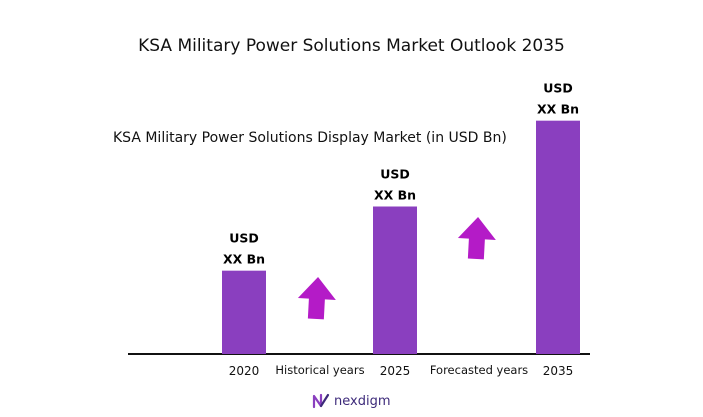  Describe the element at coordinates (395, 280) in the screenshot. I see `bar-2025` at that location.